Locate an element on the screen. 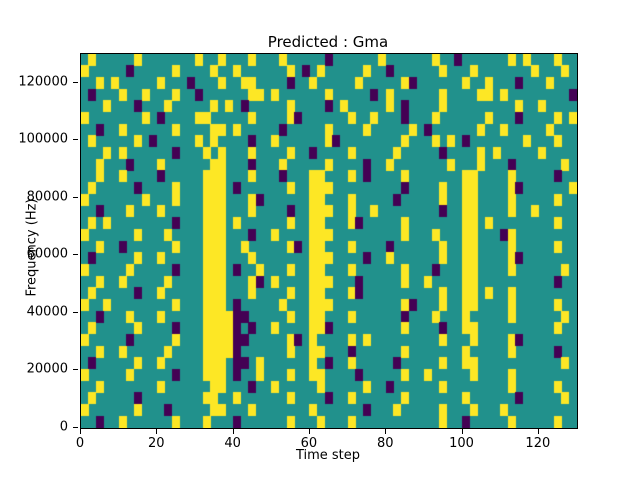 Image resolution: width=640 pixels, height=480 pixels. y-tick-label: 60000 is located at coordinates (47, 254).